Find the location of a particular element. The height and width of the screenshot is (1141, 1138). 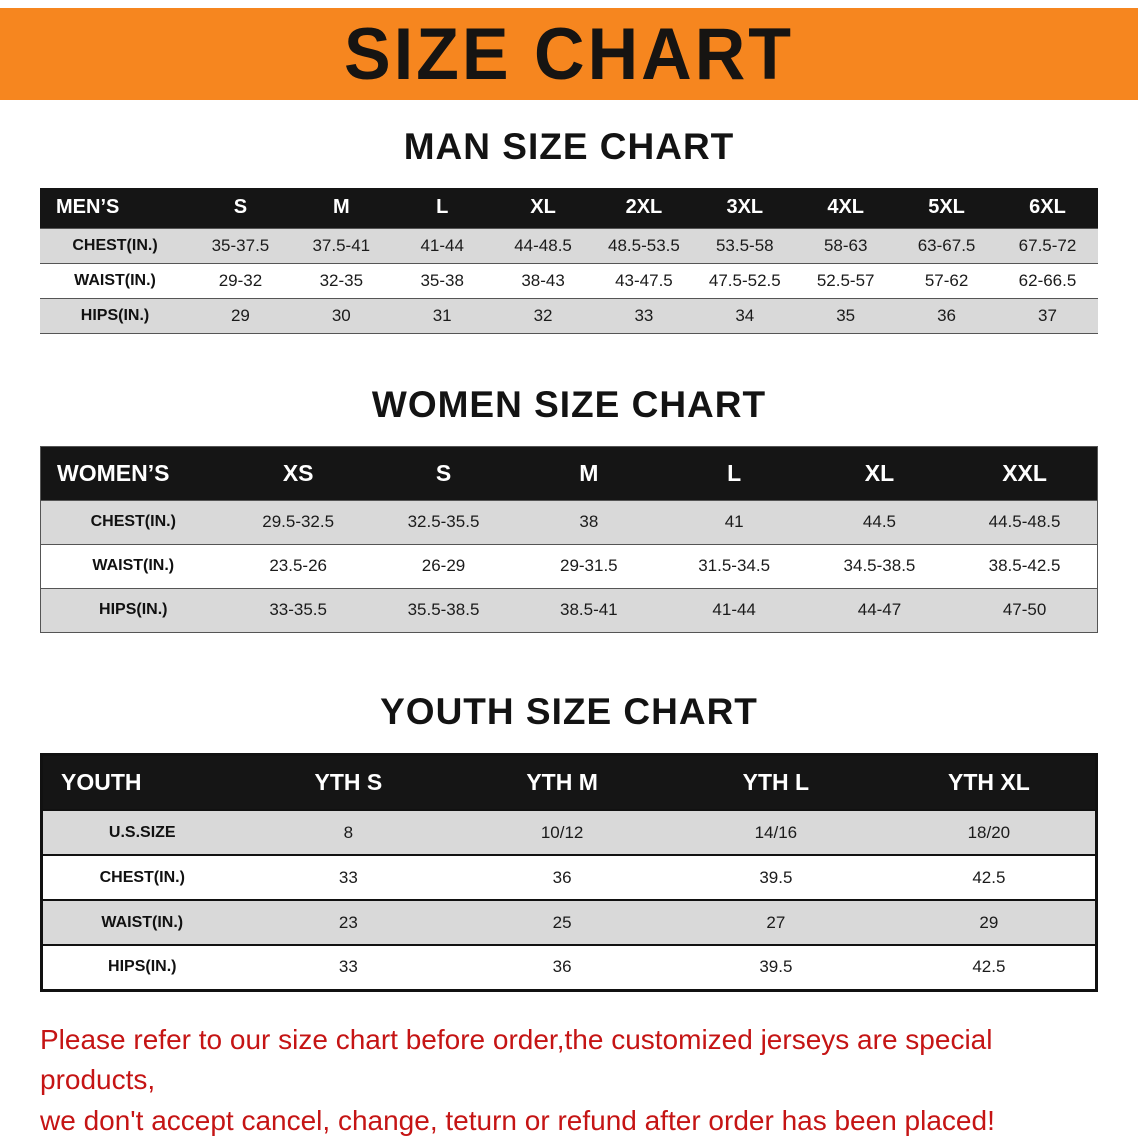

size-cell: 48.5-53.5 is located at coordinates (644, 245).